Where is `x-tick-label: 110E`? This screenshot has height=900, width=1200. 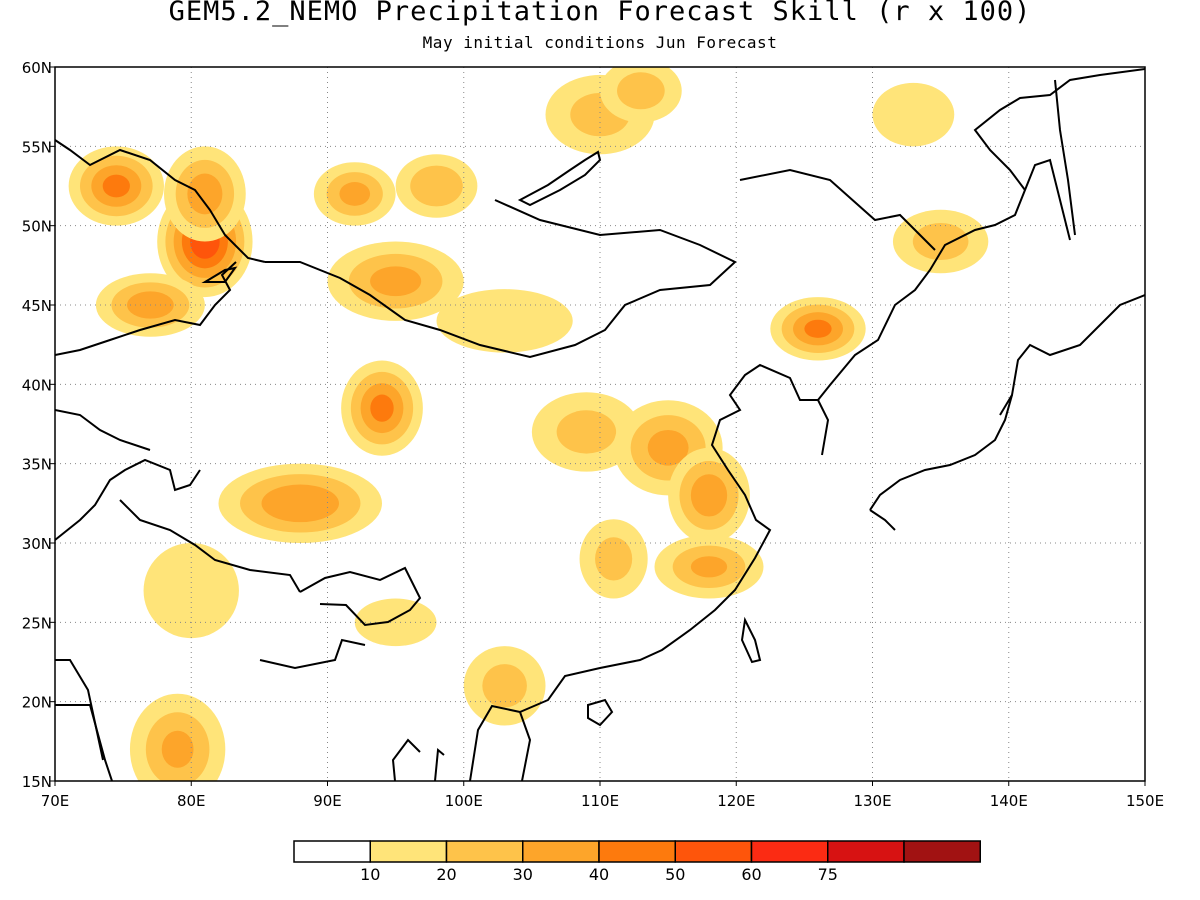
x-tick-label: 110E is located at coordinates (600, 801).